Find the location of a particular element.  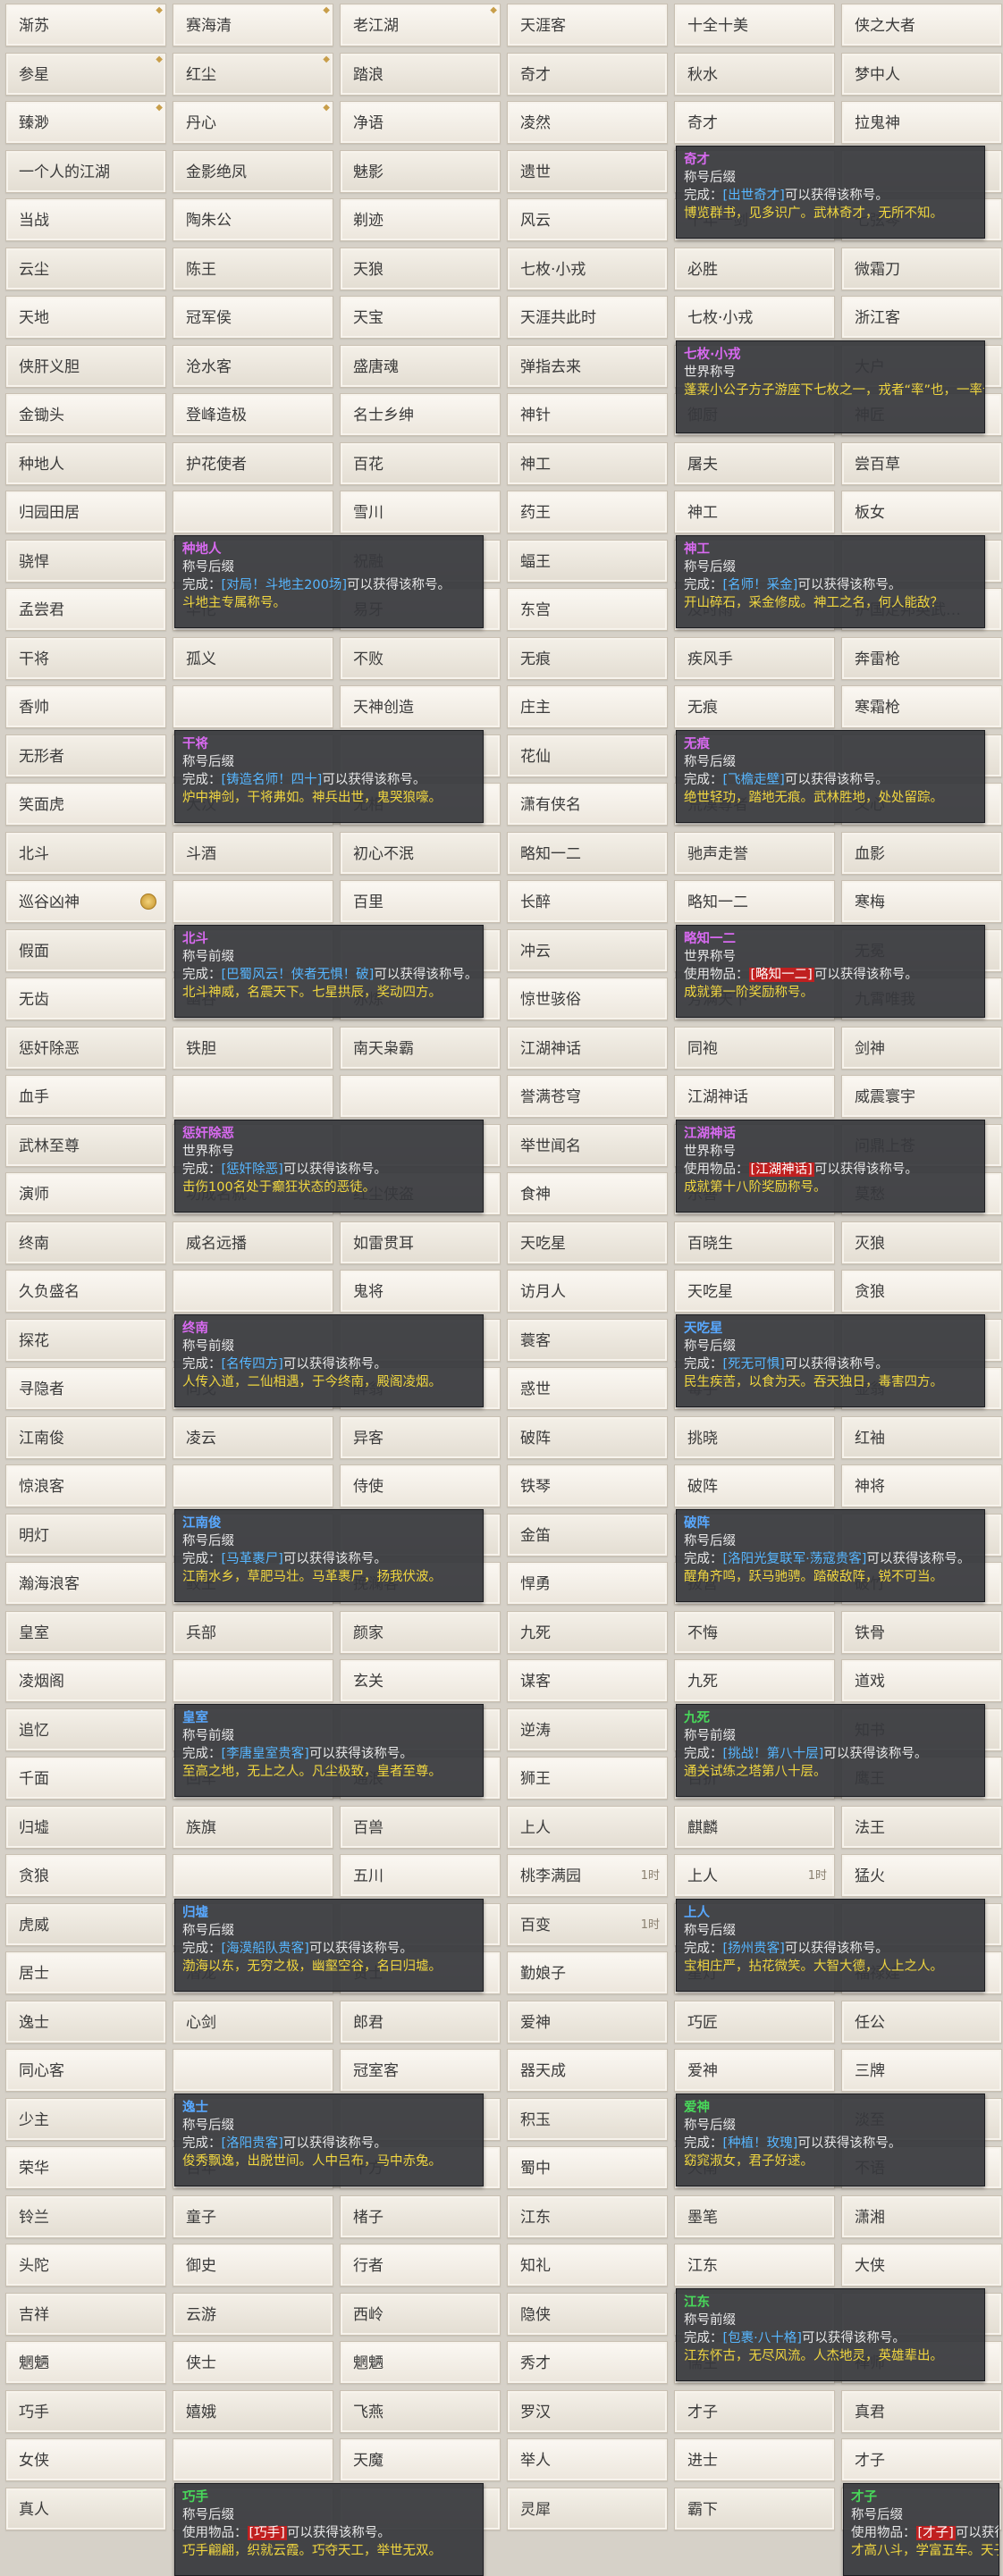

title-cell: 东宫 is located at coordinates (587, 609).